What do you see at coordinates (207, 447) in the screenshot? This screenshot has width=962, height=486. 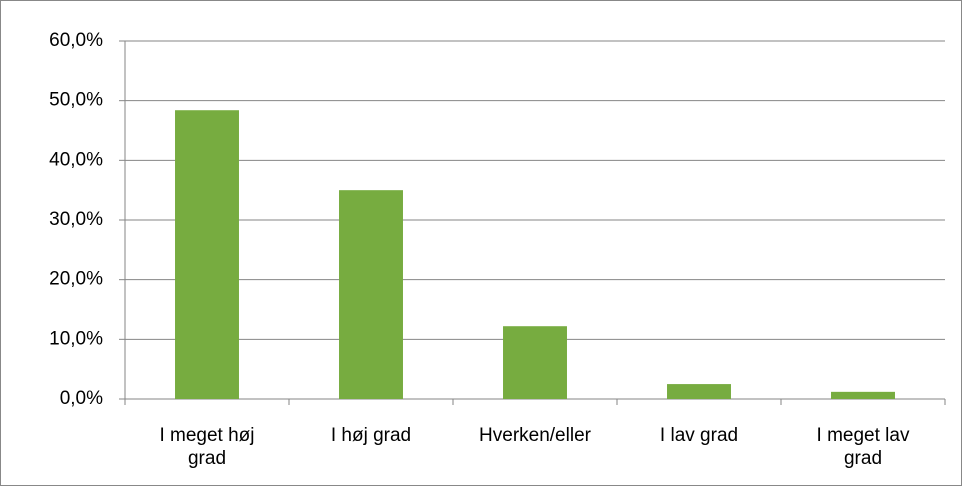 I see `x-tick-label: I meget høj grad` at bounding box center [207, 447].